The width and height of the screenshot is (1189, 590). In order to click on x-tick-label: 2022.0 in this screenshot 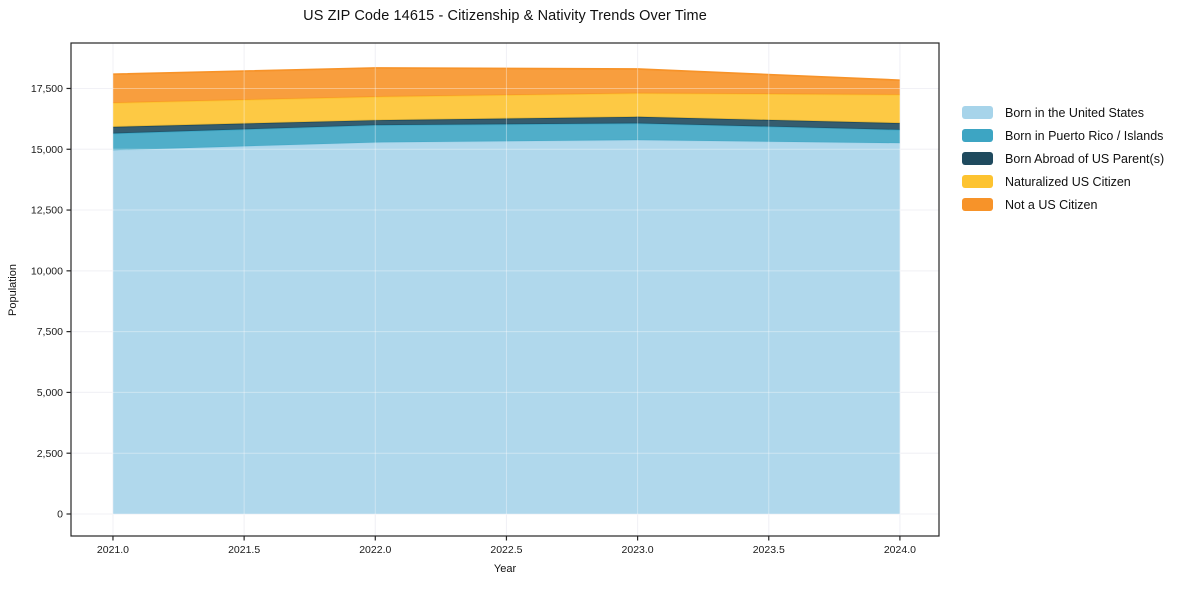, I will do `click(375, 550)`.